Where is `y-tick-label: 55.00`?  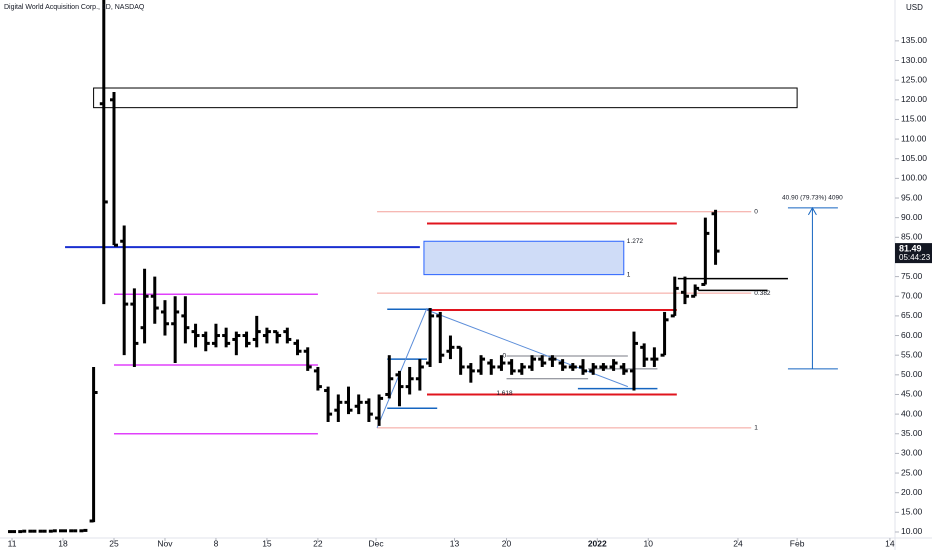 y-tick-label: 55.00 is located at coordinates (912, 354).